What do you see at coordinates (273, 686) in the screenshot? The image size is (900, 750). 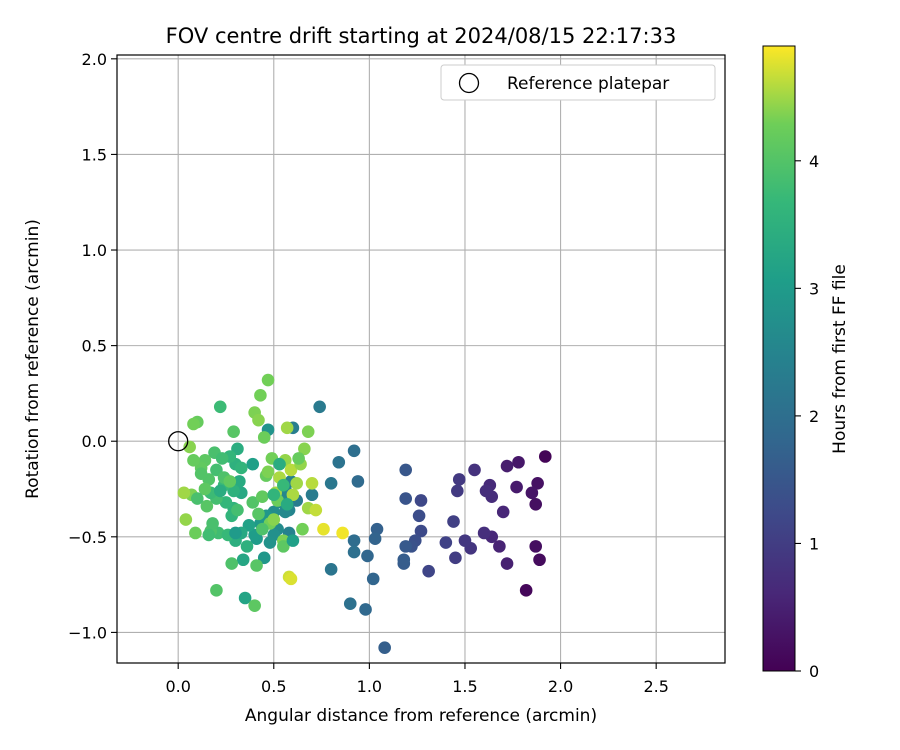 I see `x-tick-label: 0.5` at bounding box center [273, 686].